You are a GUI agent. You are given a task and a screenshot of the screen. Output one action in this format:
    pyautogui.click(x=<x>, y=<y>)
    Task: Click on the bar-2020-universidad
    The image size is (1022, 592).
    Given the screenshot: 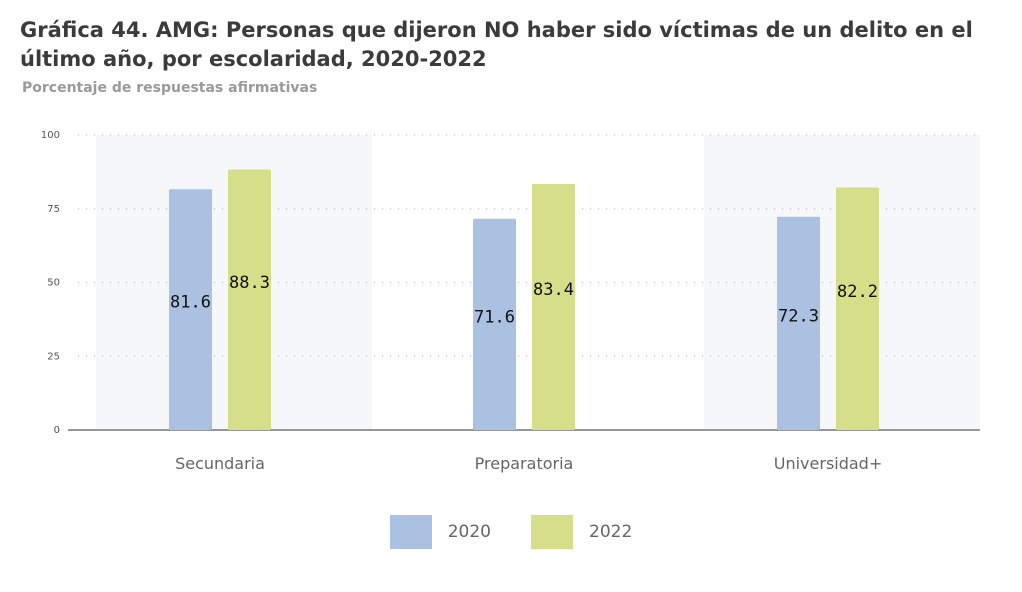 What is the action you would take?
    pyautogui.click(x=798, y=323)
    